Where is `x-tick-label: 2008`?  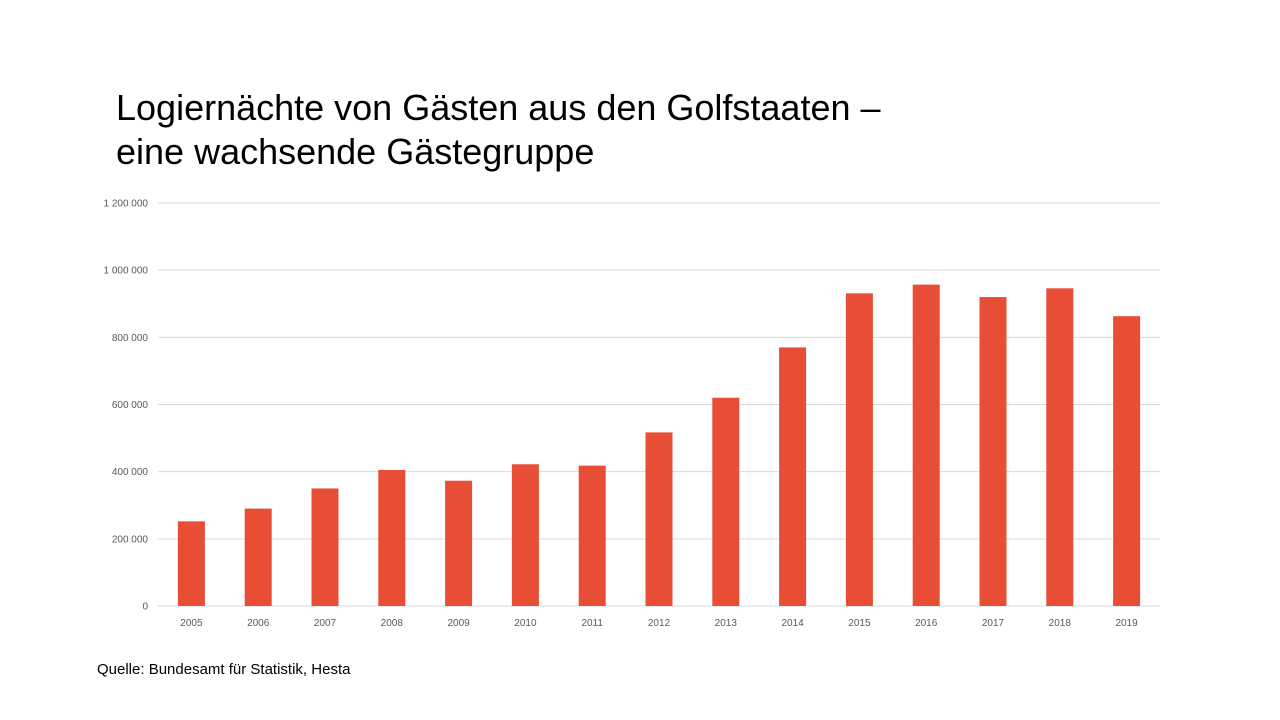
x-tick-label: 2008 is located at coordinates (392, 623).